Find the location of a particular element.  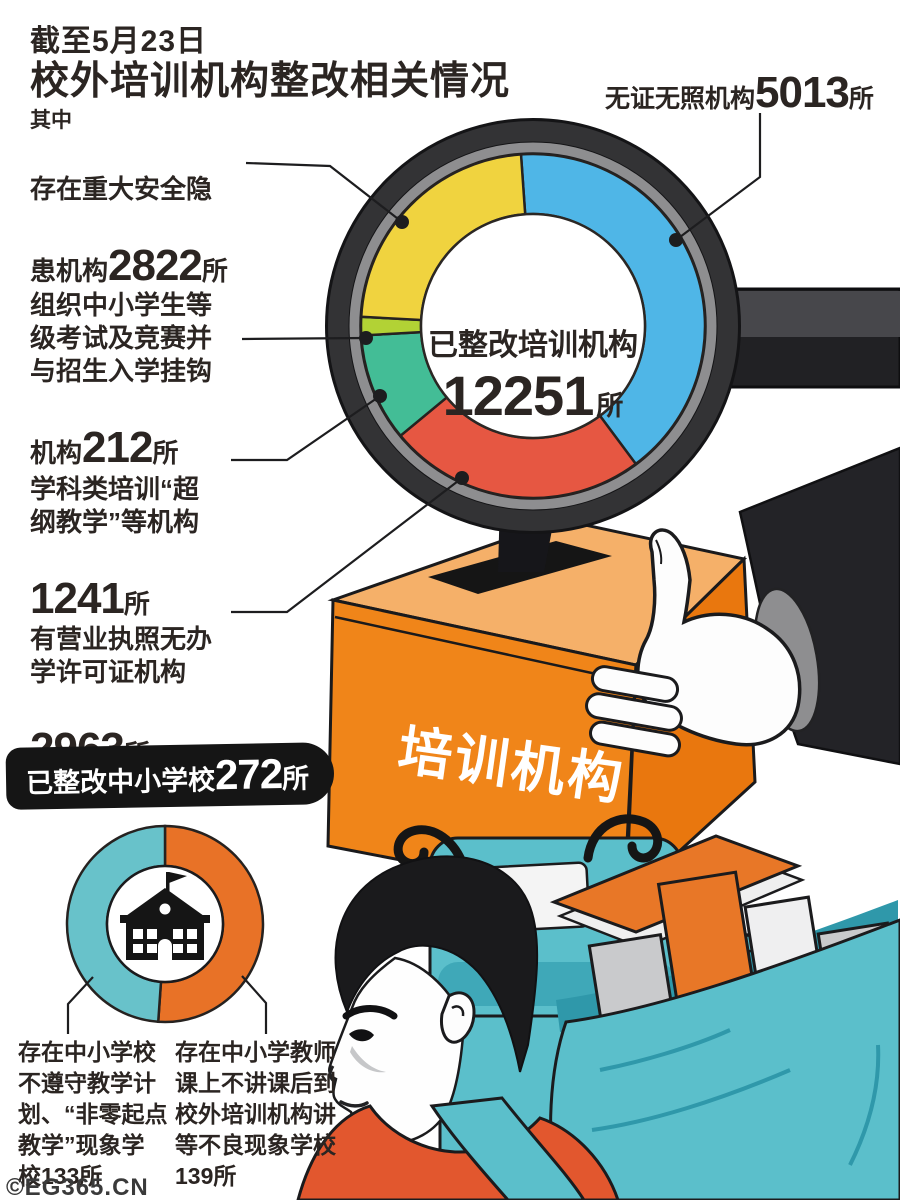

backpack-strap is located at coordinates (507, 1148).